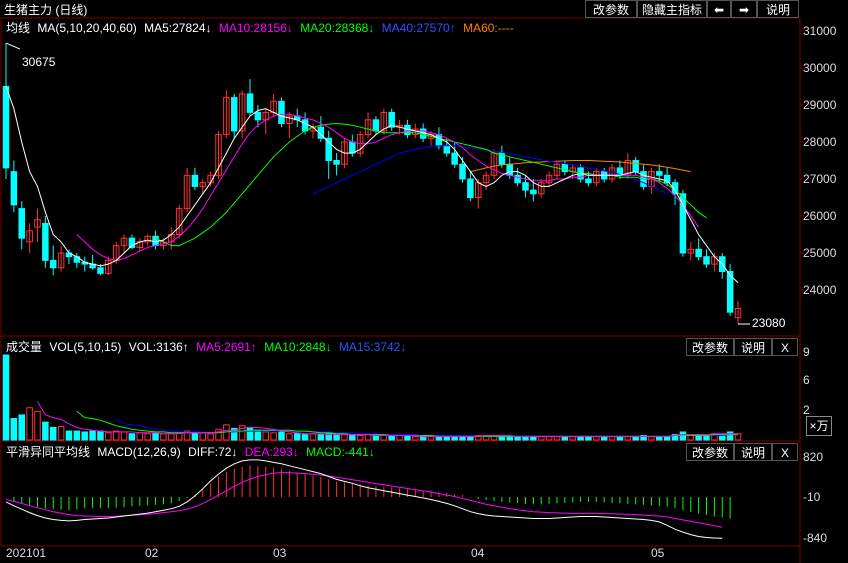 This screenshot has height=563, width=848. I want to click on macd-diff-value: DIFF:72↓, so click(213, 452).